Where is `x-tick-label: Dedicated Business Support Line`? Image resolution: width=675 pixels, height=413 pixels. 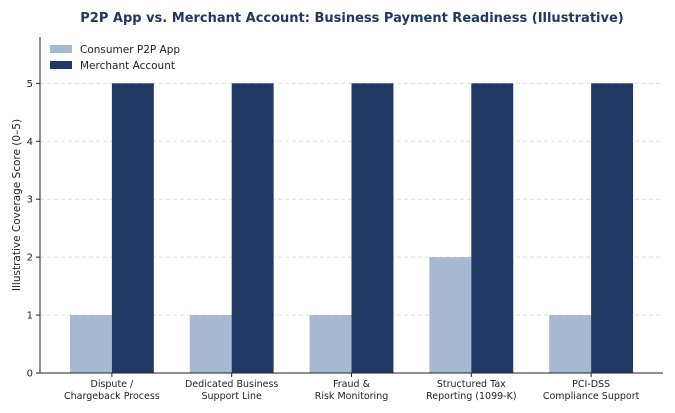
x-tick-label: Dedicated Business Support Line is located at coordinates (231, 390).